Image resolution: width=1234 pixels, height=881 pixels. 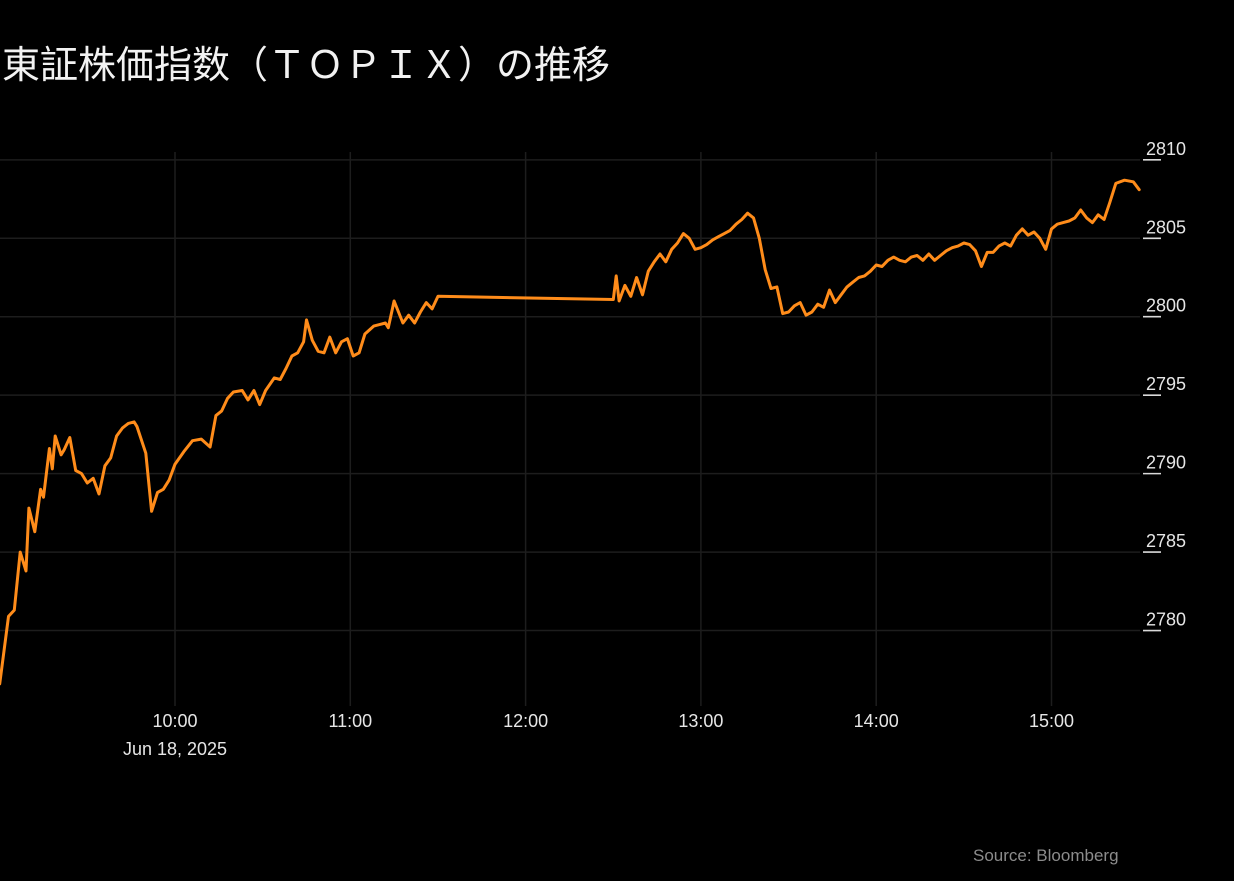 What do you see at coordinates (1166, 149) in the screenshot?
I see `y-tick-label: 2810` at bounding box center [1166, 149].